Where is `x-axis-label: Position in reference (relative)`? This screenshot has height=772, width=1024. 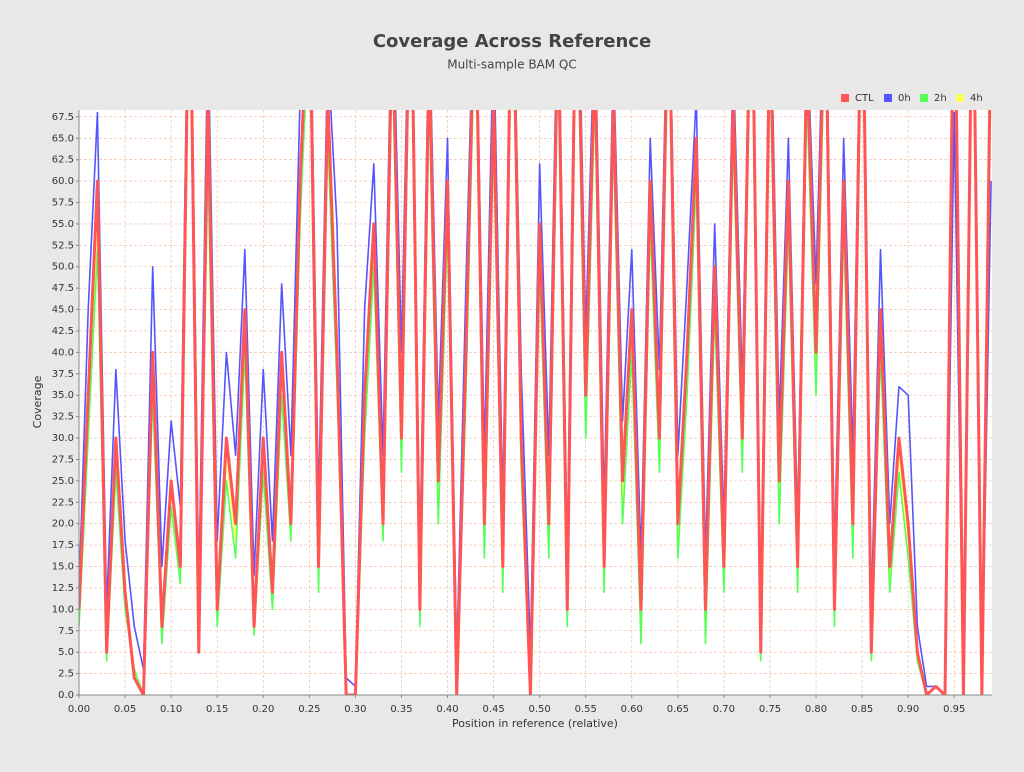
x-axis-label: Position in reference (relative) is located at coordinates (535, 723).